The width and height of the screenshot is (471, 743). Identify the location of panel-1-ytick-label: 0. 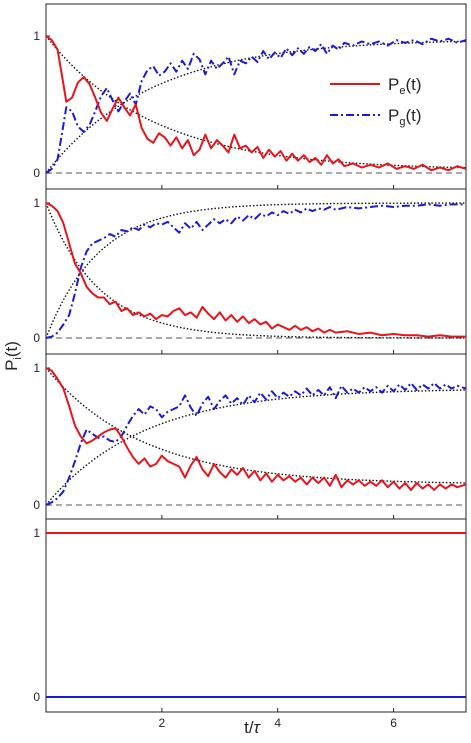
(36, 173).